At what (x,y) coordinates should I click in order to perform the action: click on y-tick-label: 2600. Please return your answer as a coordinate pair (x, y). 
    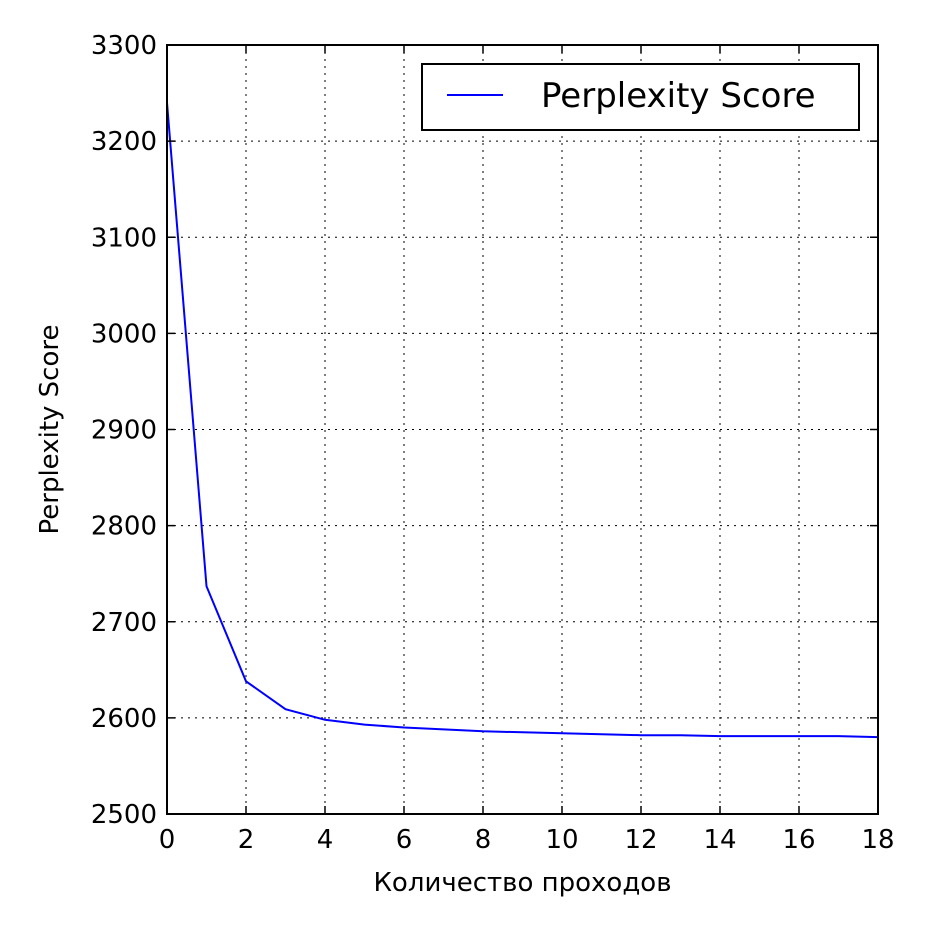
    Looking at the image, I should click on (124, 719).